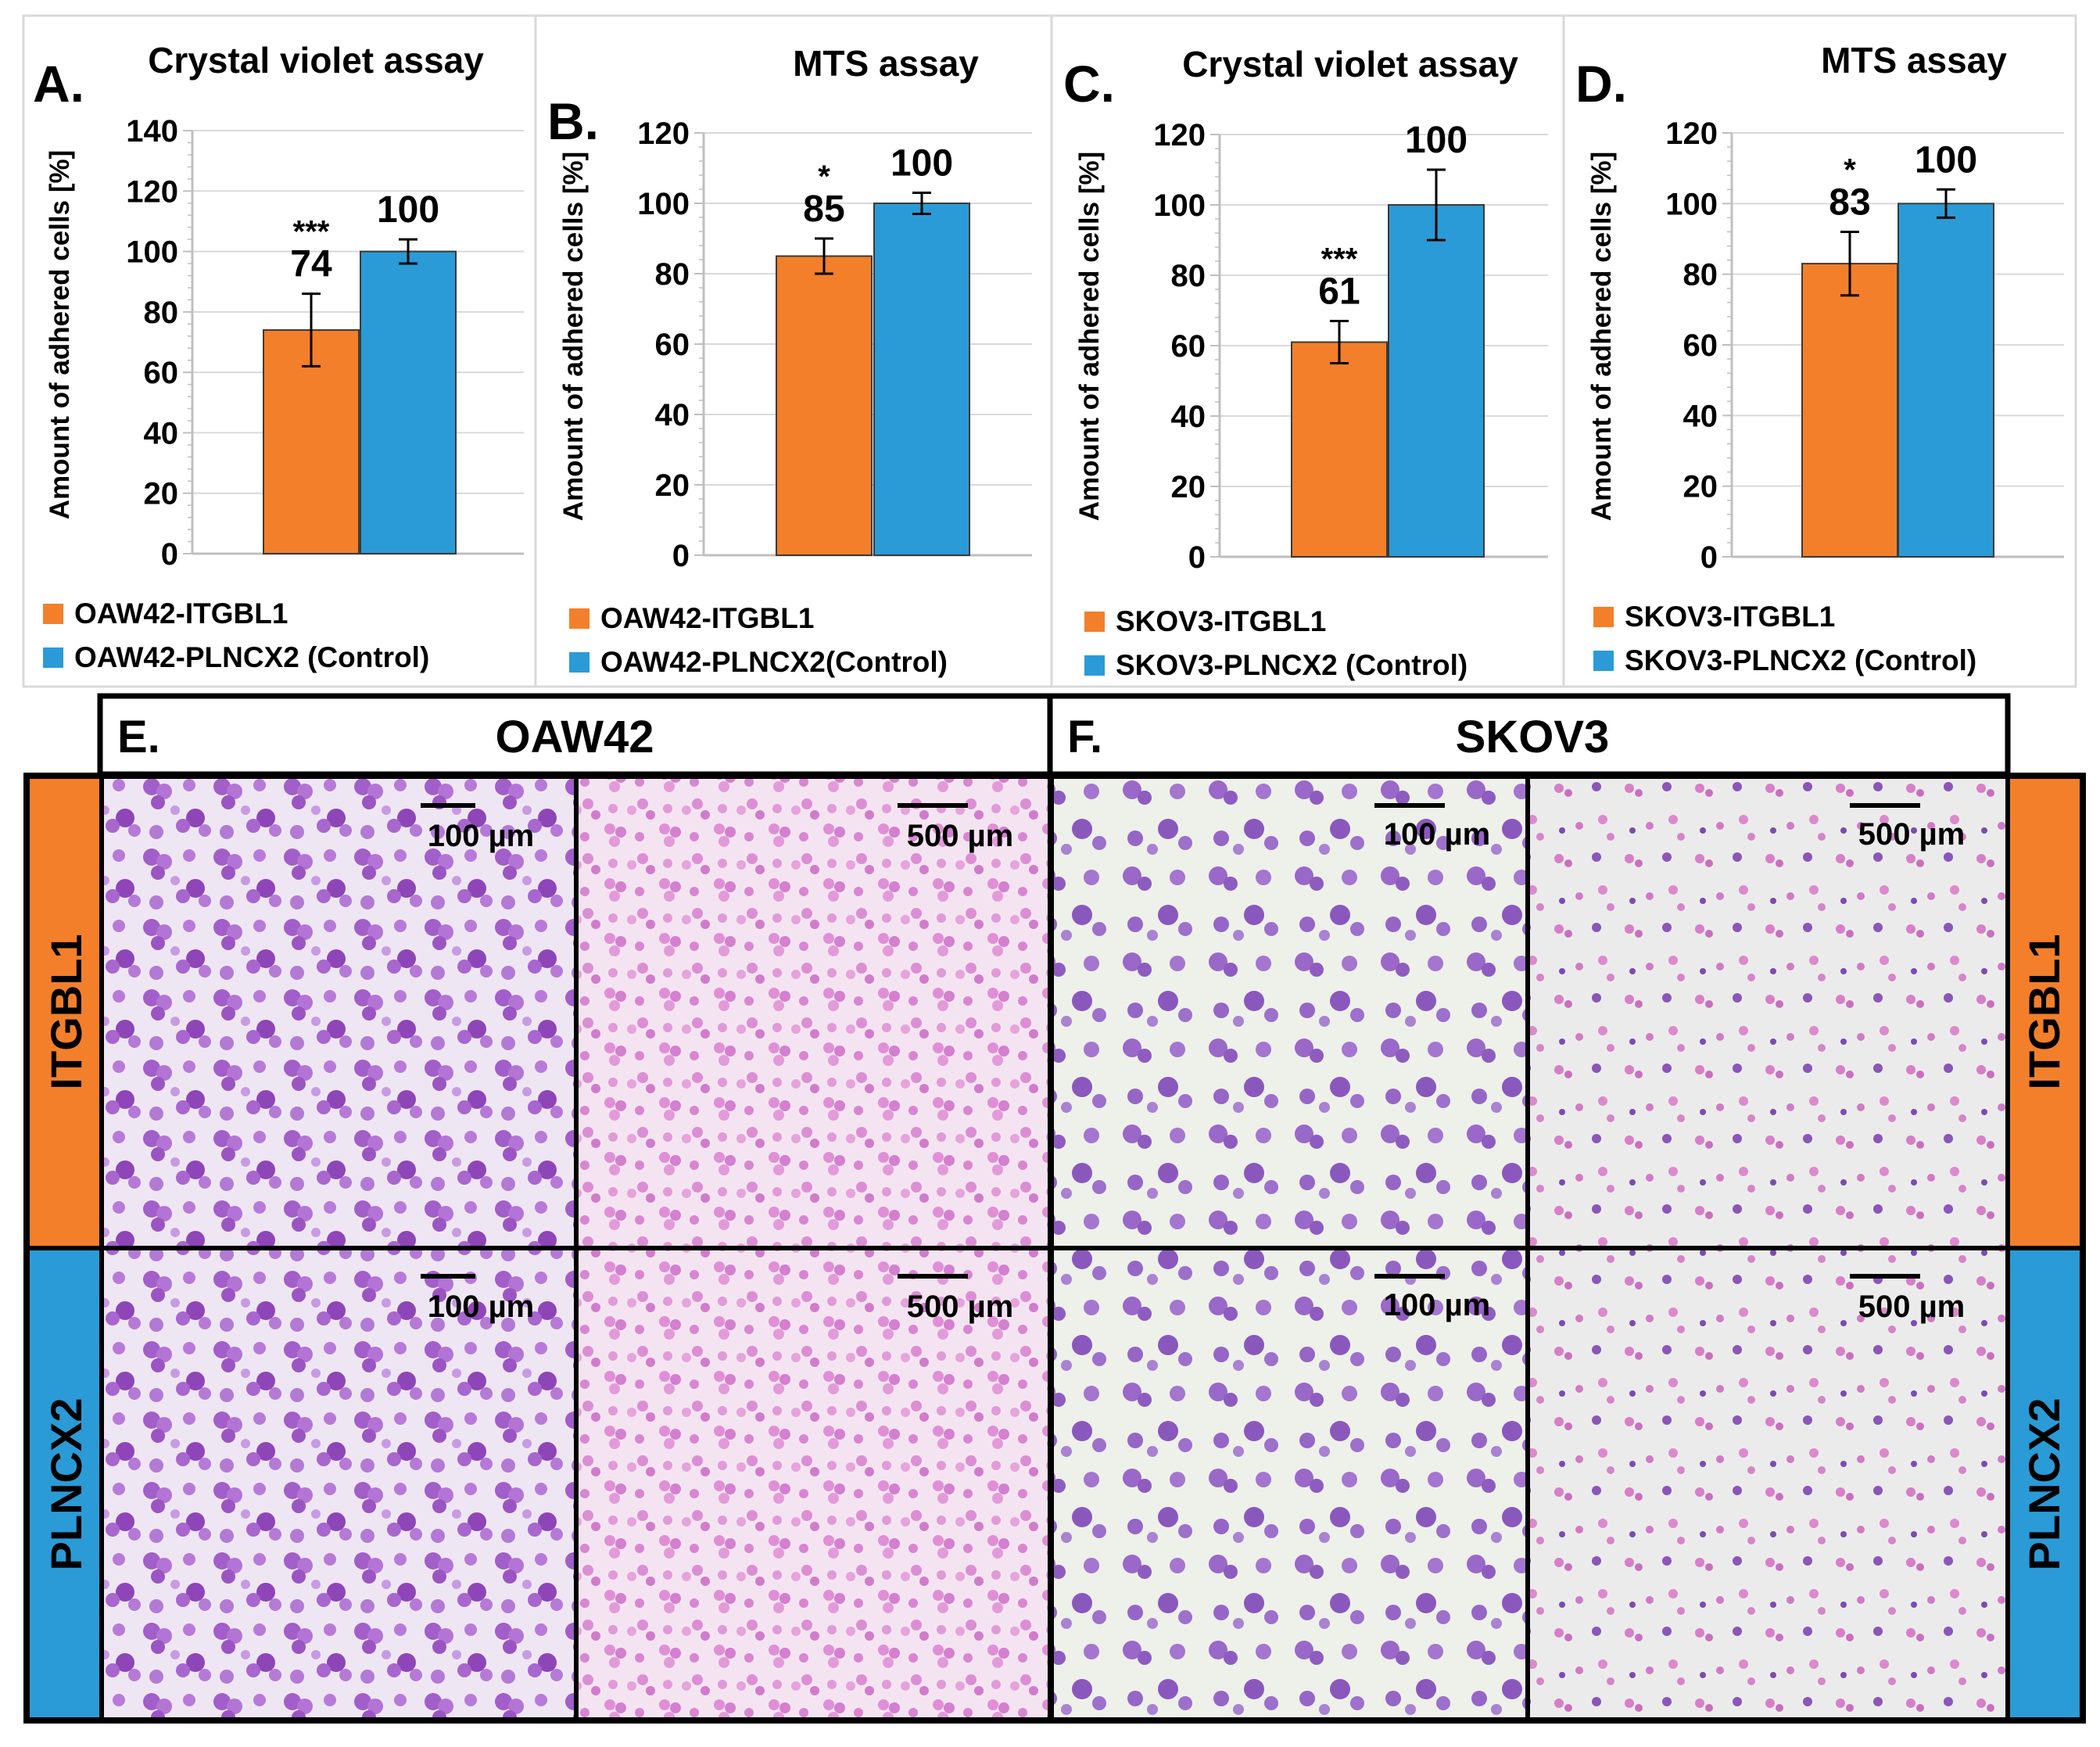 The height and width of the screenshot is (1747, 2100). Describe the element at coordinates (58, 84) in the screenshot. I see `panel-letter: A.` at that location.